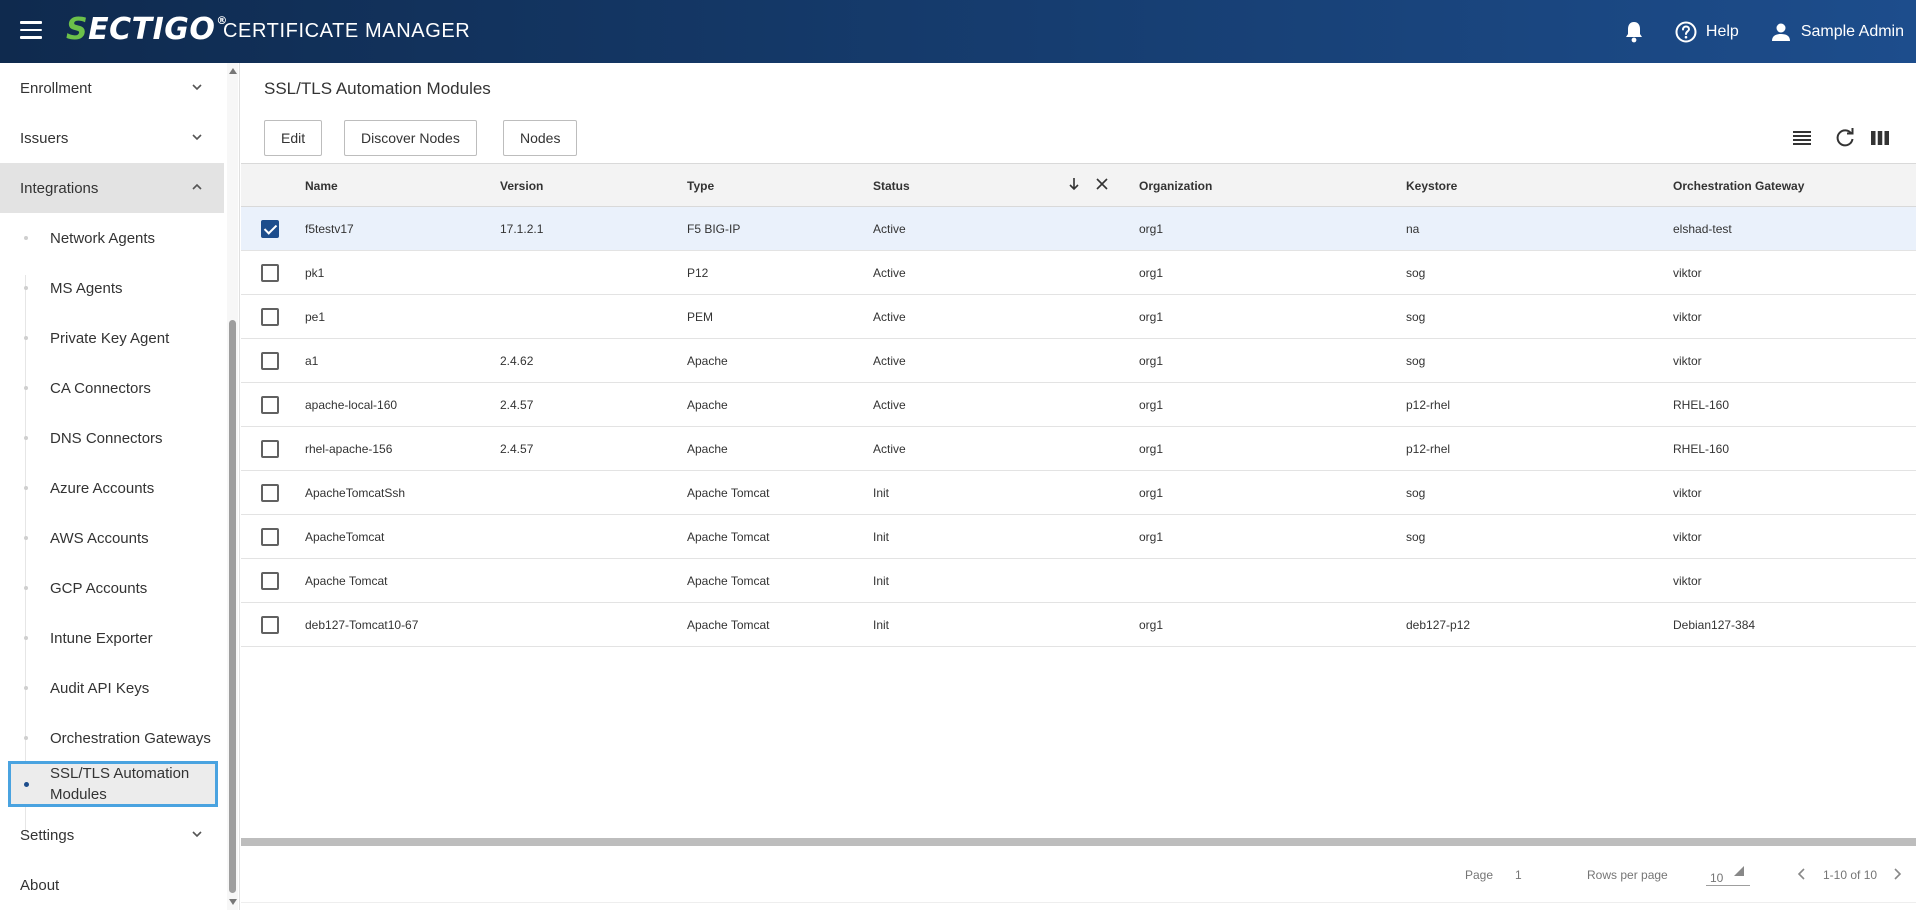 The height and width of the screenshot is (910, 1916). I want to click on columns-icon, so click(1880, 138).